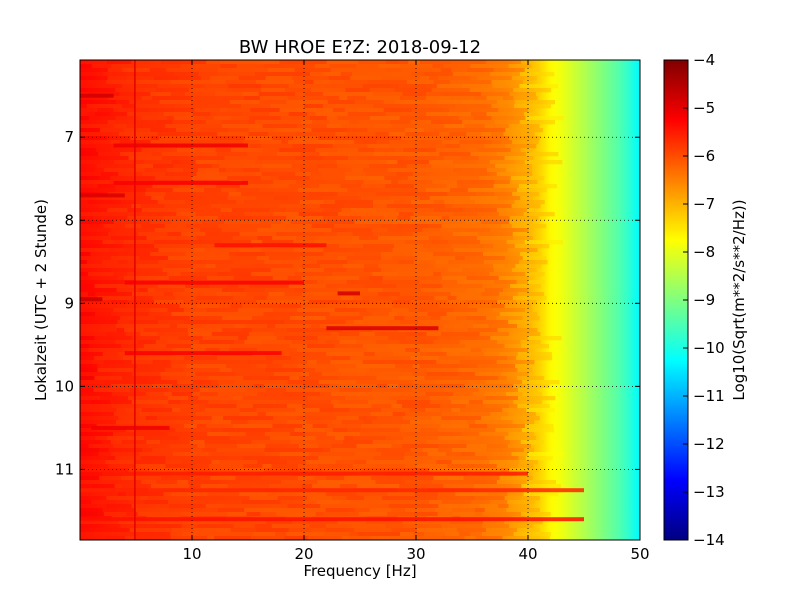  Describe the element at coordinates (527, 554) in the screenshot. I see `x-tick-label: 40` at that location.